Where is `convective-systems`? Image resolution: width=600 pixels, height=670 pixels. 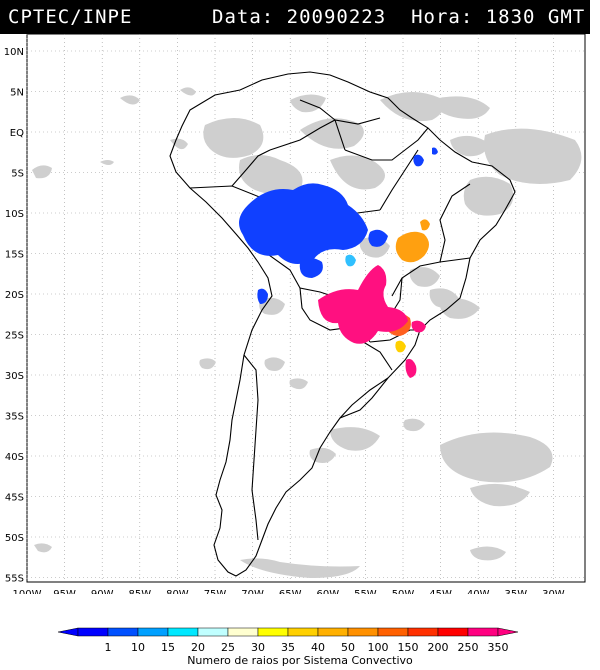 convective-systems is located at coordinates (338, 262).